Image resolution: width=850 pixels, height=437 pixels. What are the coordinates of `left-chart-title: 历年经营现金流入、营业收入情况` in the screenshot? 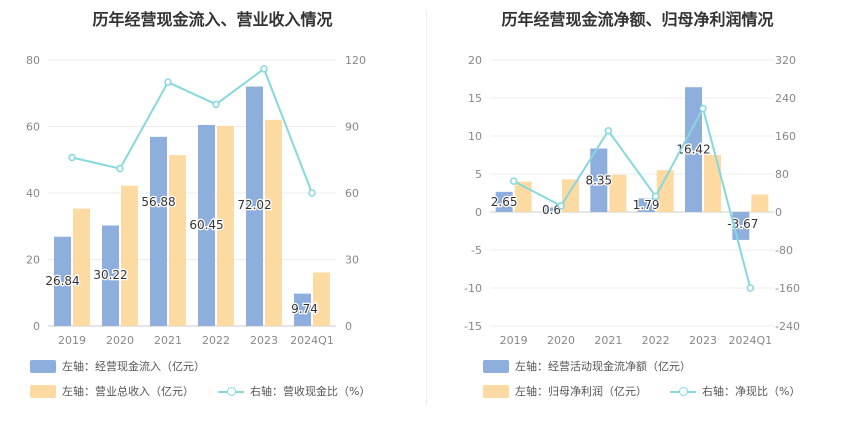 It's located at (212, 19).